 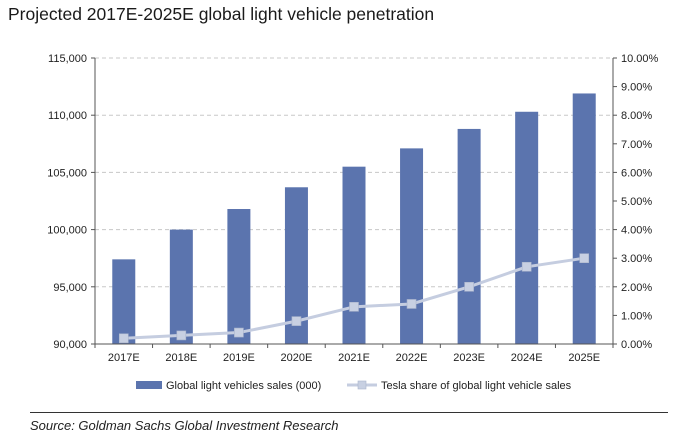 I want to click on y2-tick-label: 2.00%, so click(x=636, y=288).